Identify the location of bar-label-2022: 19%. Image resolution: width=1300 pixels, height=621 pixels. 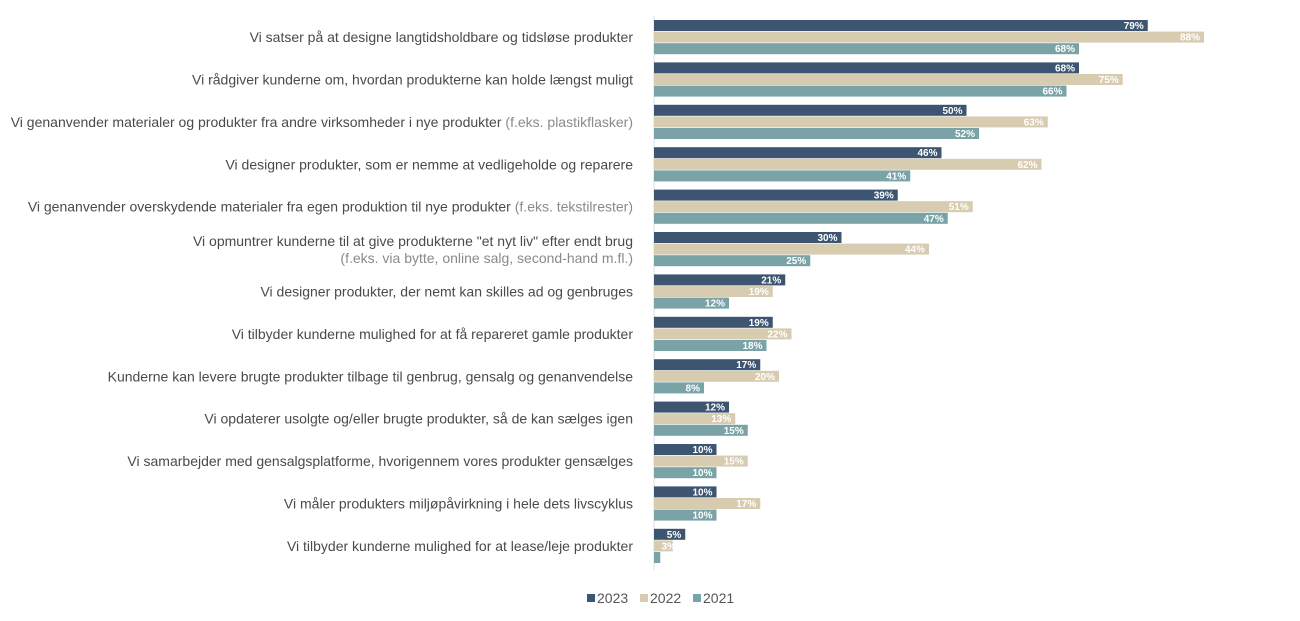
(759, 292).